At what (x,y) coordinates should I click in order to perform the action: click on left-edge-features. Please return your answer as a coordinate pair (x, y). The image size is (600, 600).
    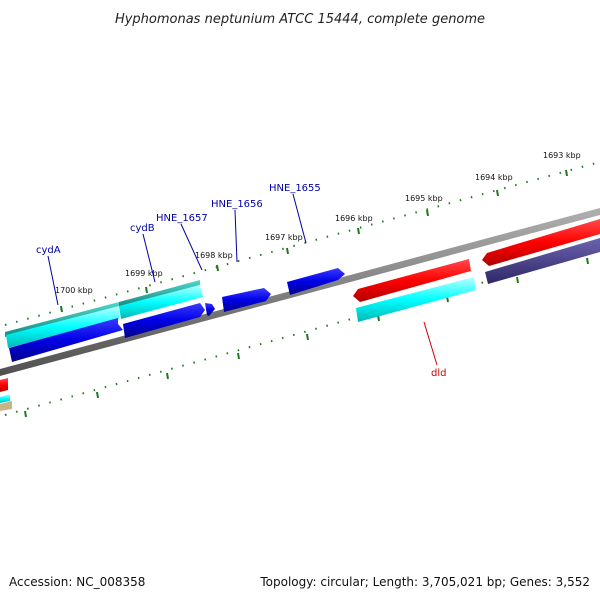
    Looking at the image, I should click on (6, 394).